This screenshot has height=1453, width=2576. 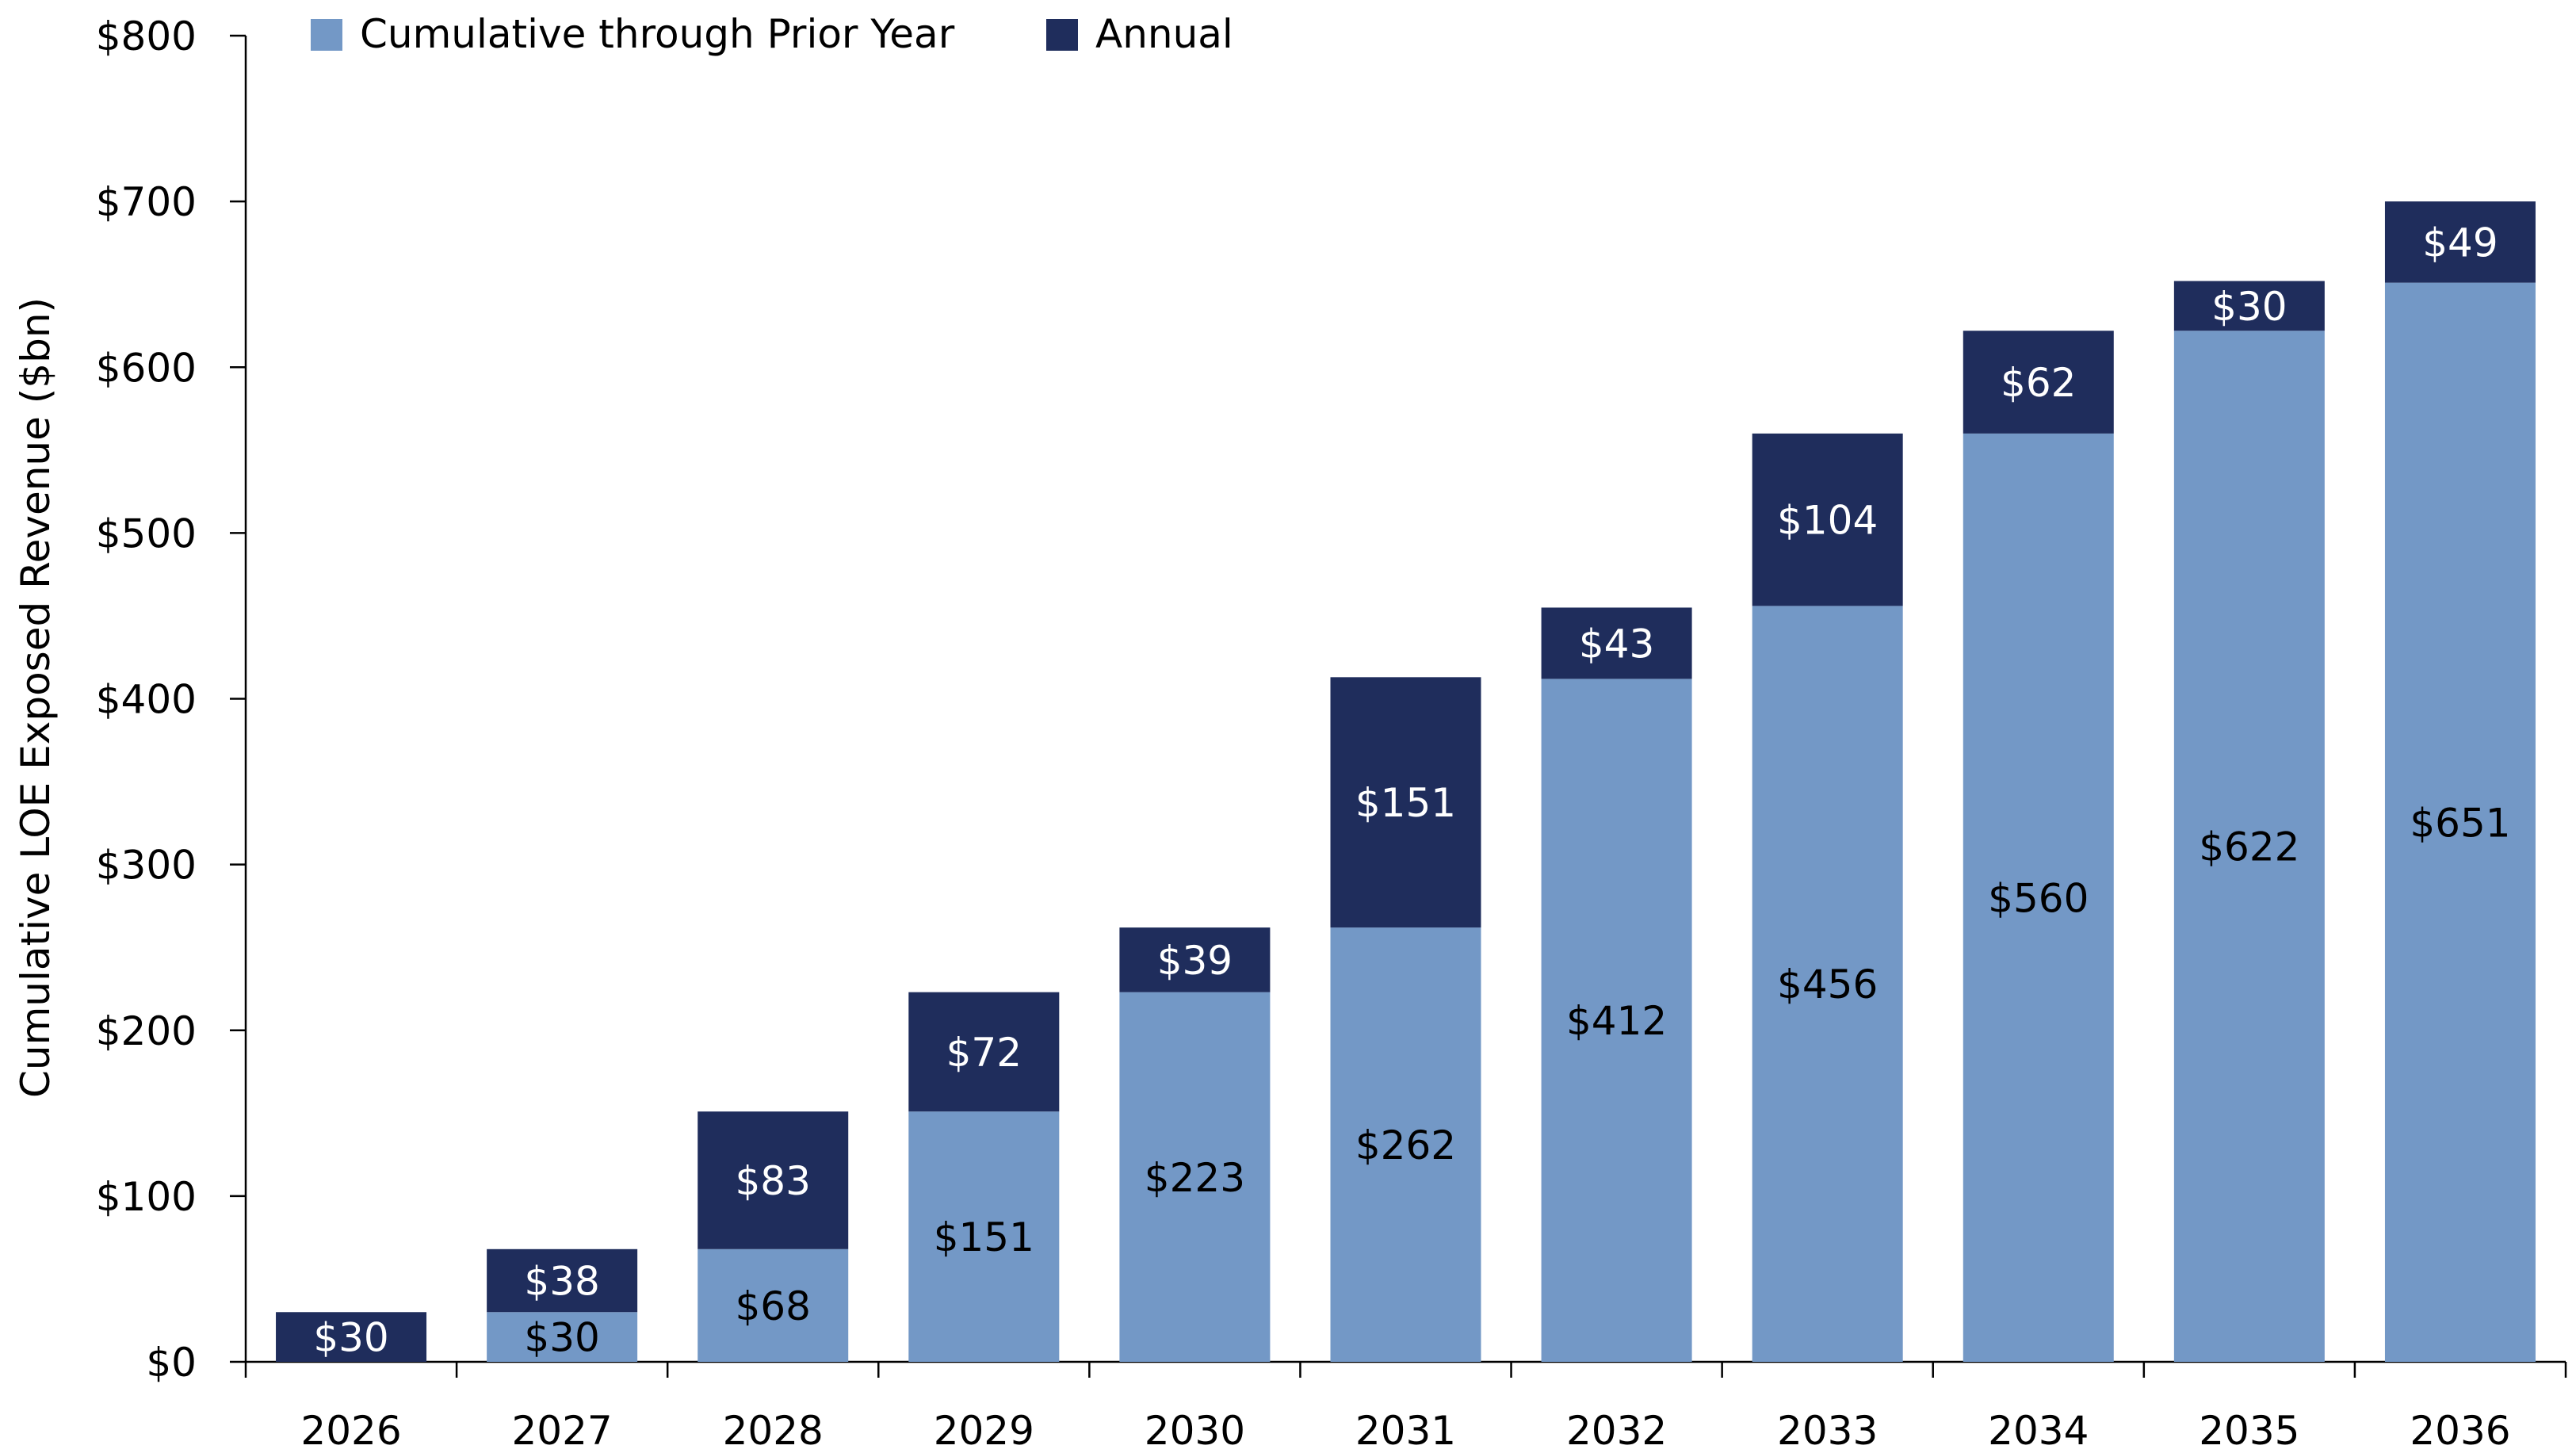 I want to click on x-tick-label: 2033, so click(x=1828, y=1430).